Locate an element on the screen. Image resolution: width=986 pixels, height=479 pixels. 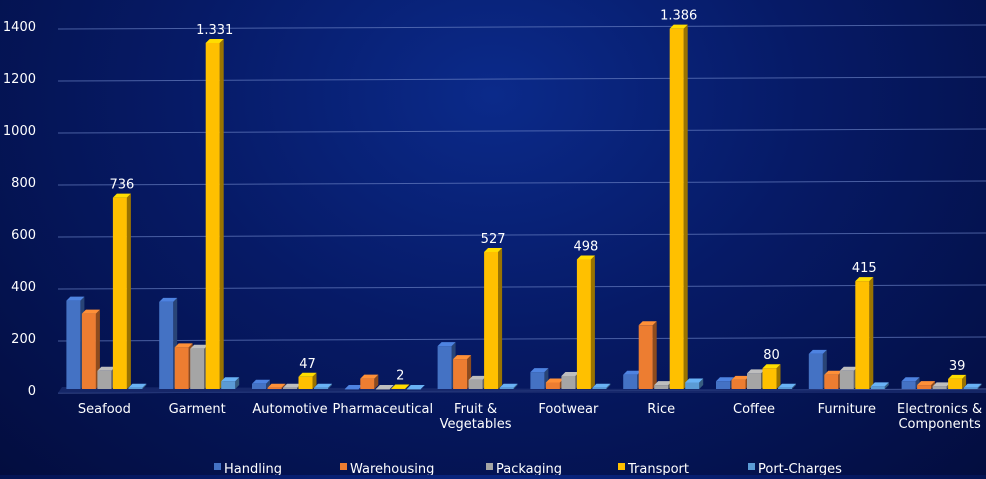
data-label: 527 is located at coordinates (493, 239).